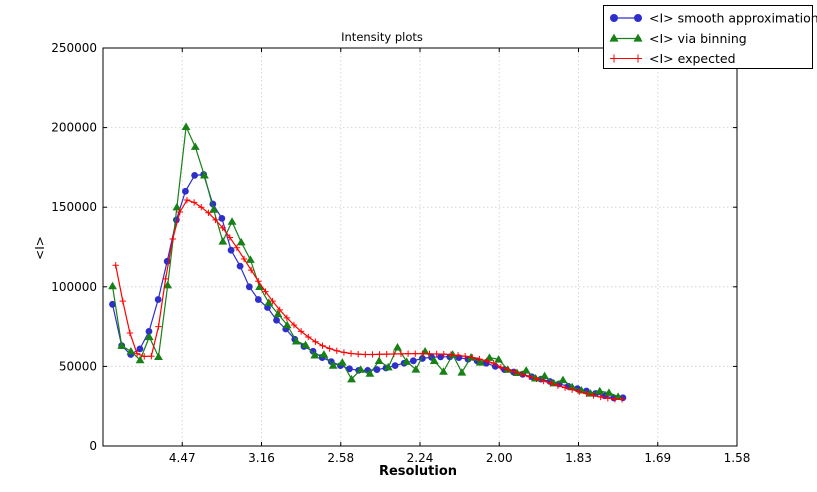 This screenshot has width=817, height=492. I want to click on legend-item-via-binning: <I> via binning, so click(678, 38).